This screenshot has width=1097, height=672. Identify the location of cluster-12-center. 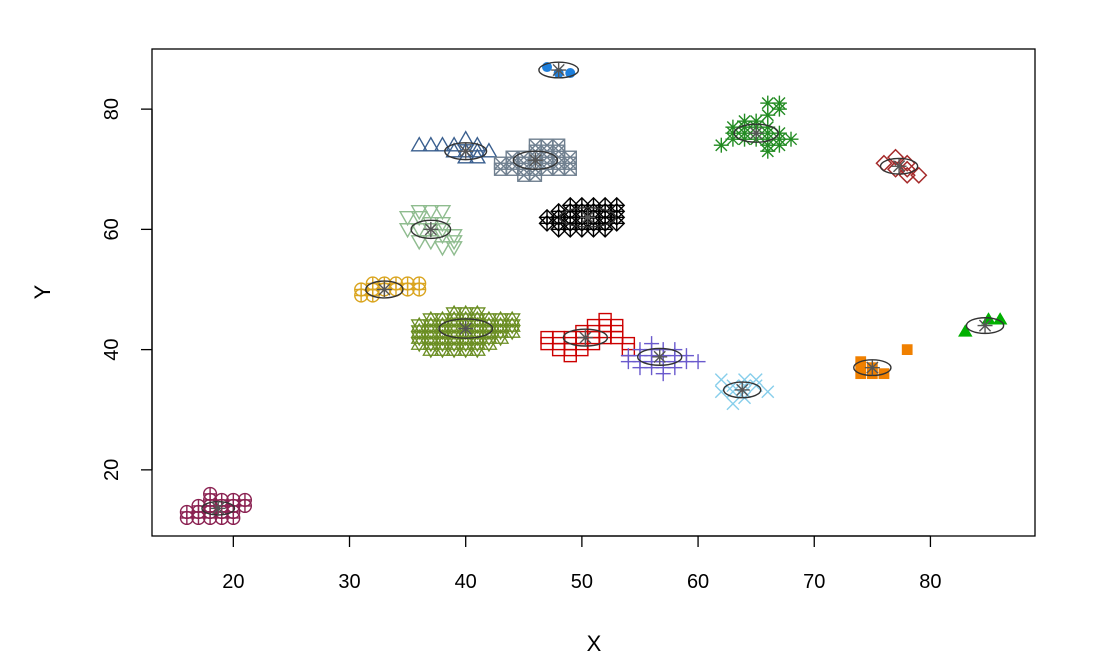
(756, 133).